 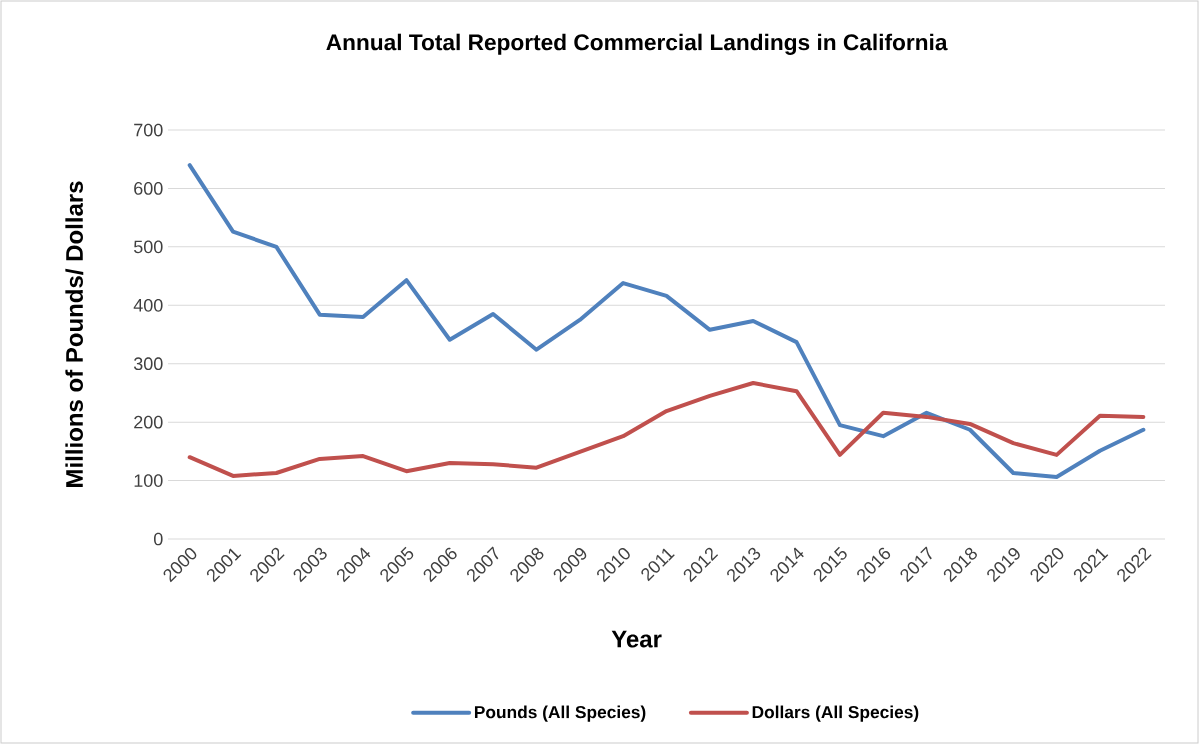 I want to click on y-tick-label: 600, so click(x=148, y=188).